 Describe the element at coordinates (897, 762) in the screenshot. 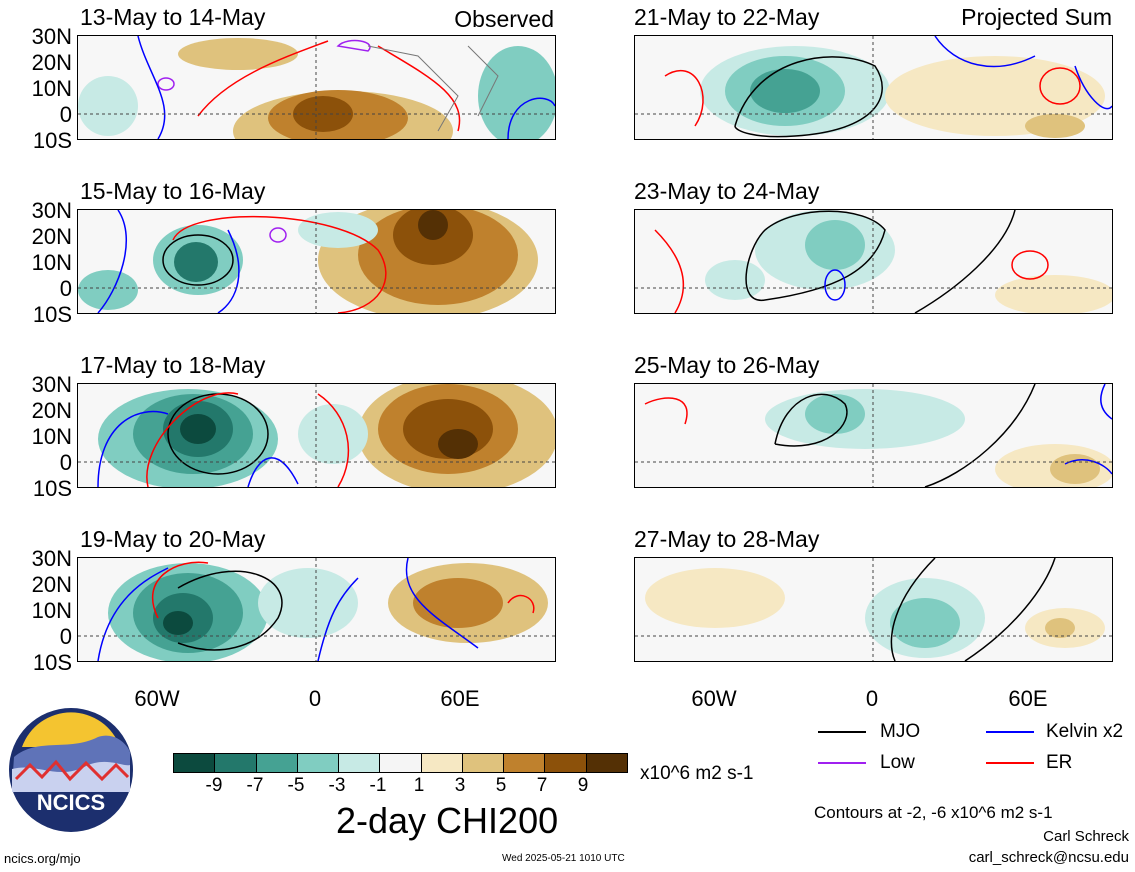

I see `low-label: Low` at that location.